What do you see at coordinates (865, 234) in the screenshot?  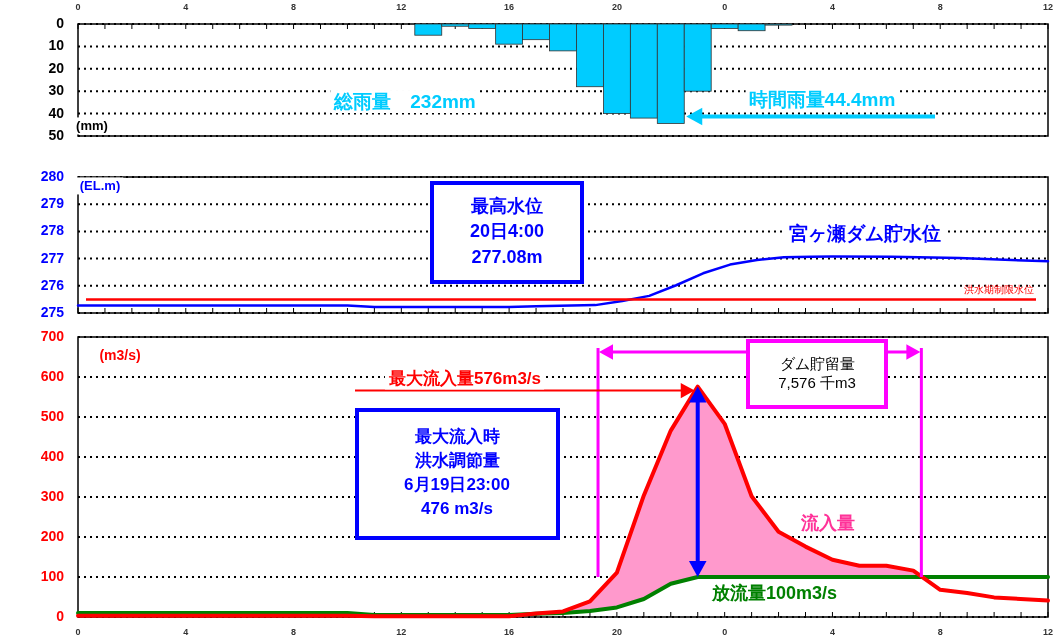 I see `series-label: 宮ヶ瀬ダム貯水位` at bounding box center [865, 234].